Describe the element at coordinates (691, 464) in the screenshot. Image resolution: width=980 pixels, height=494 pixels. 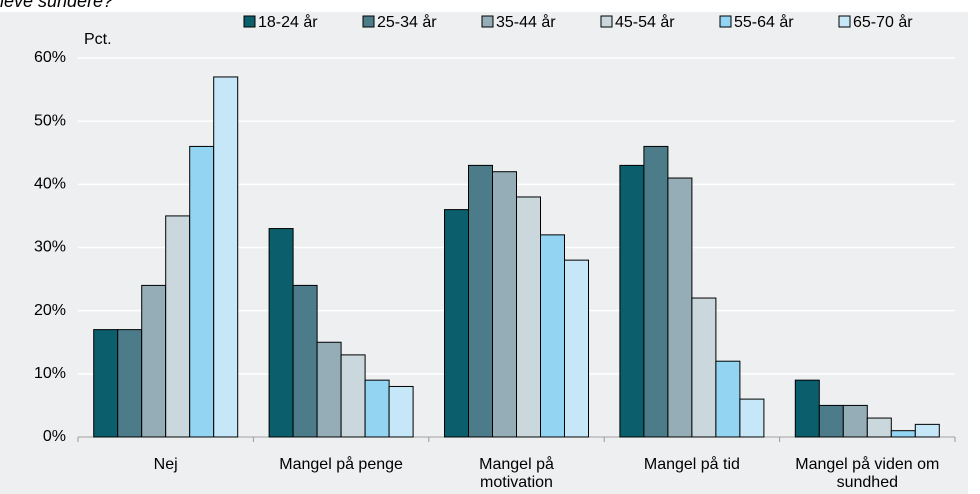
I see `x-tick-label: Mangel på tid` at that location.